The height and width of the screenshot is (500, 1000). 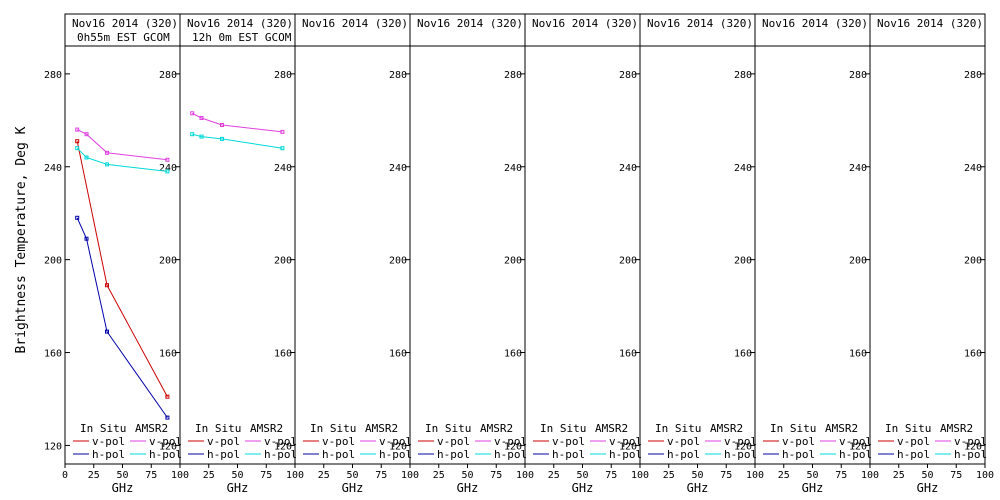 What do you see at coordinates (21, 239) in the screenshot?
I see `y-axis-label: Brightness Temperature, Deg K` at bounding box center [21, 239].